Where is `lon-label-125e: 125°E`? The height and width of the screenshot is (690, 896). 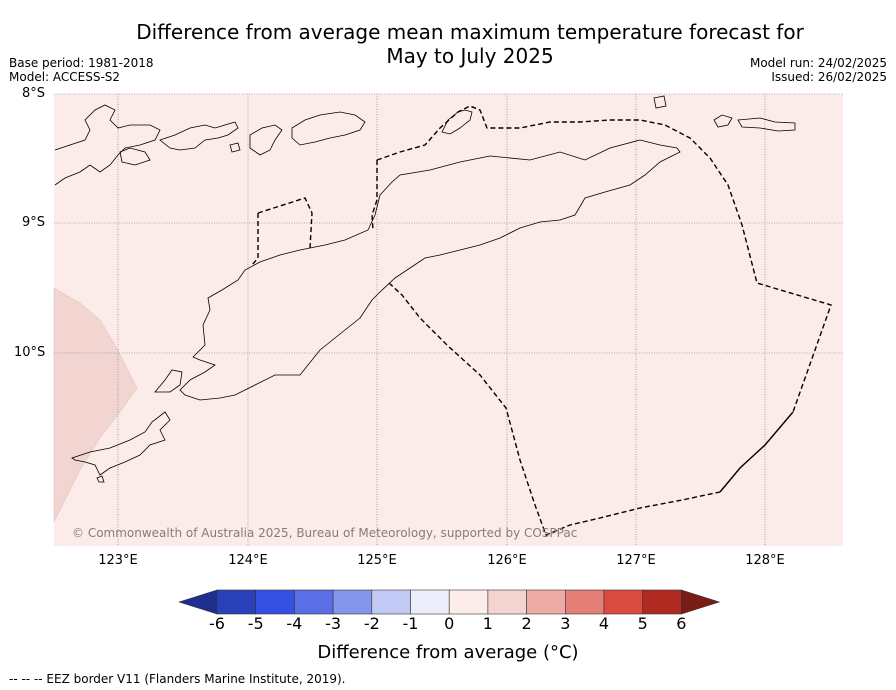
lon-label-125e: 125°E is located at coordinates (377, 560).